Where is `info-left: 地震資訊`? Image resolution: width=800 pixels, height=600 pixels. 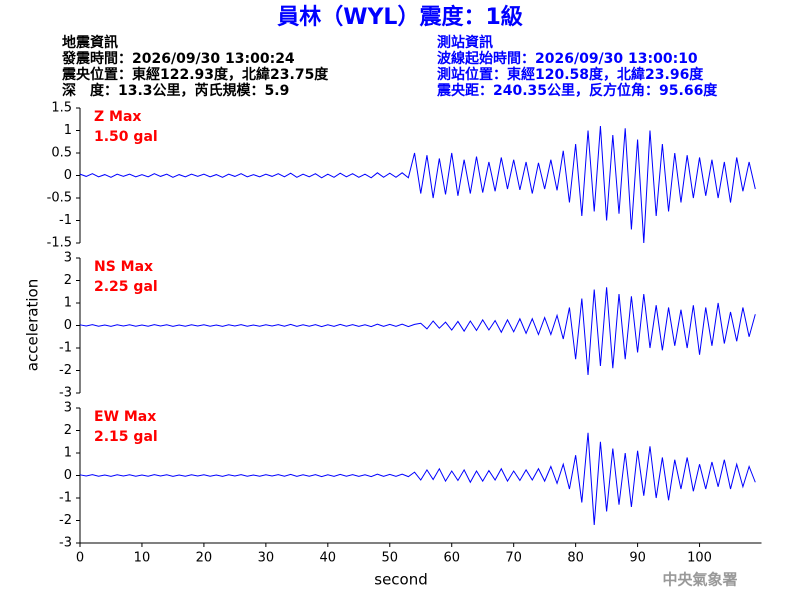
info-left: 地震資訊 is located at coordinates (90, 42).